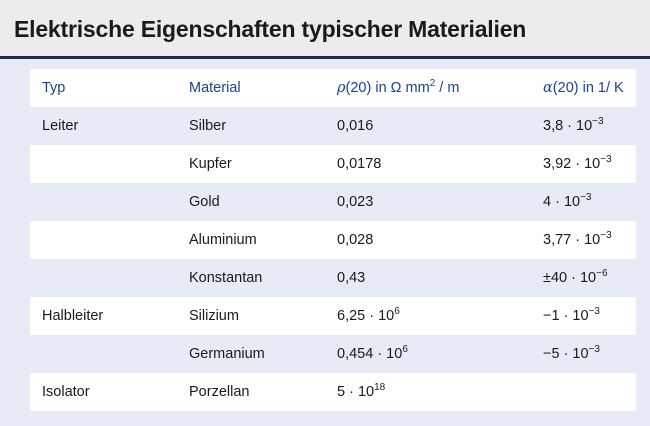 The width and height of the screenshot is (650, 426). Describe the element at coordinates (572, 240) in the screenshot. I see `temp-coefficient-value: 3,77 · 10` at that location.